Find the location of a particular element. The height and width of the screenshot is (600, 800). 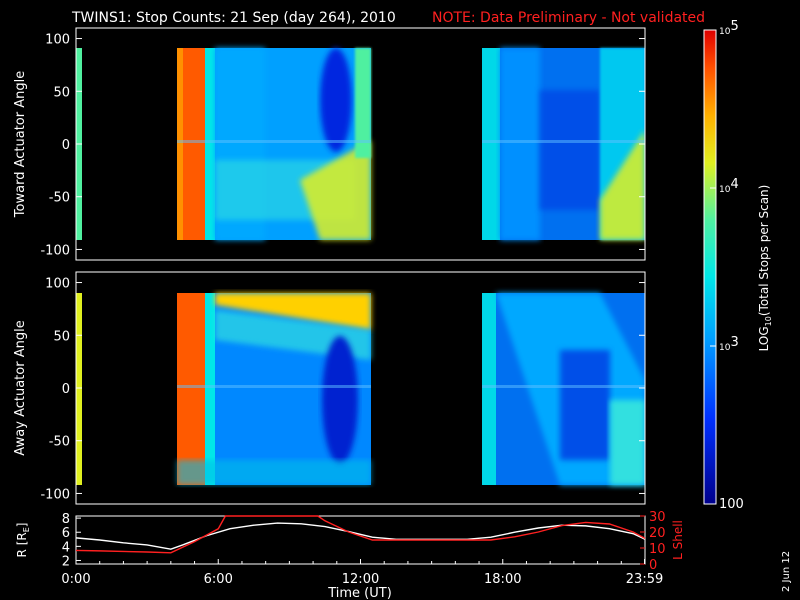

colorbar-tick-label: 10³ is located at coordinates (729, 344).